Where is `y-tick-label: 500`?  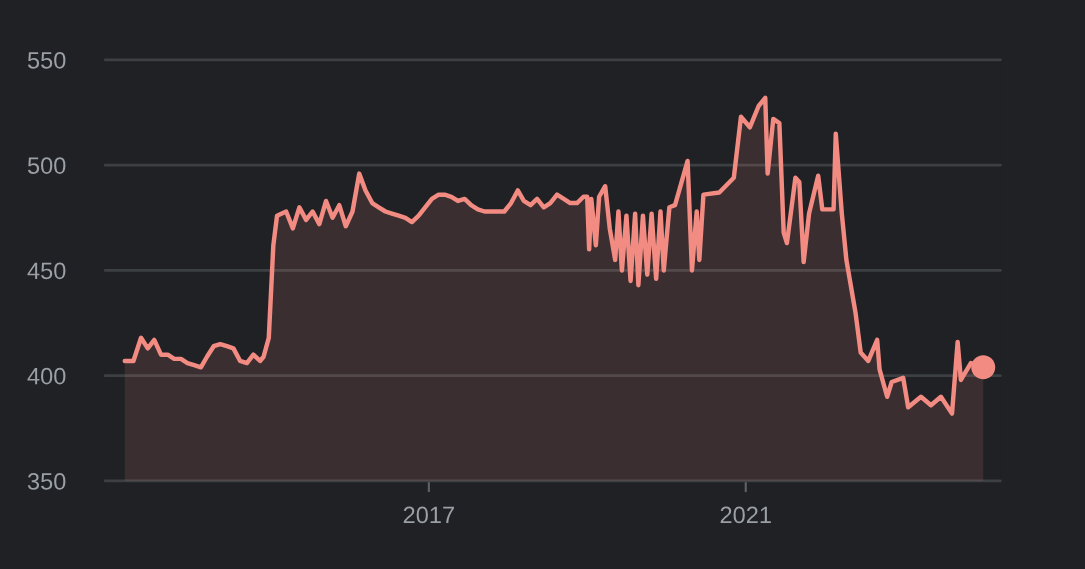 y-tick-label: 500 is located at coordinates (46, 165).